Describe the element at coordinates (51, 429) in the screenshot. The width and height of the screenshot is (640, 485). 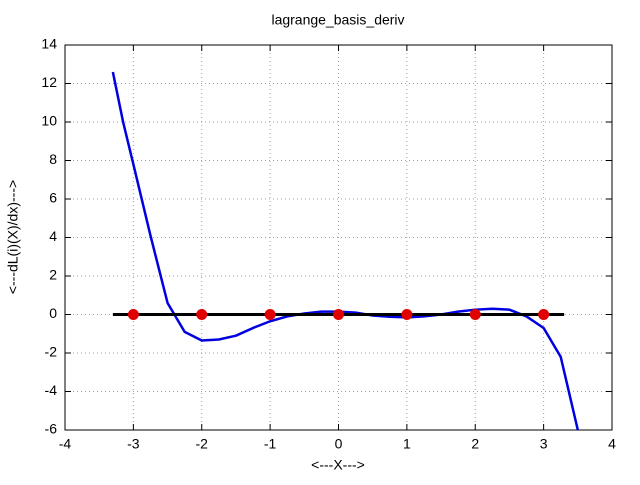
I see `y-tick-label: -6` at that location.